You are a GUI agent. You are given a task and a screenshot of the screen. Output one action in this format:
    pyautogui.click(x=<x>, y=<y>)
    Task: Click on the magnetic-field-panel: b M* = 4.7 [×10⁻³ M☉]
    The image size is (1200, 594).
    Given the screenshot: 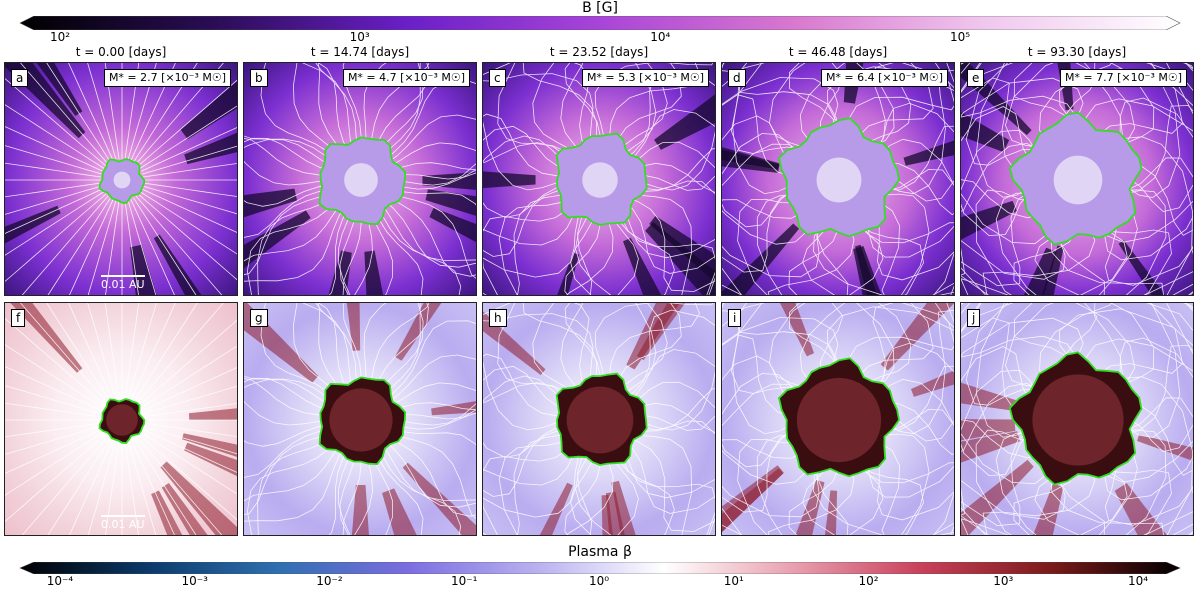 What is the action you would take?
    pyautogui.click(x=360, y=179)
    